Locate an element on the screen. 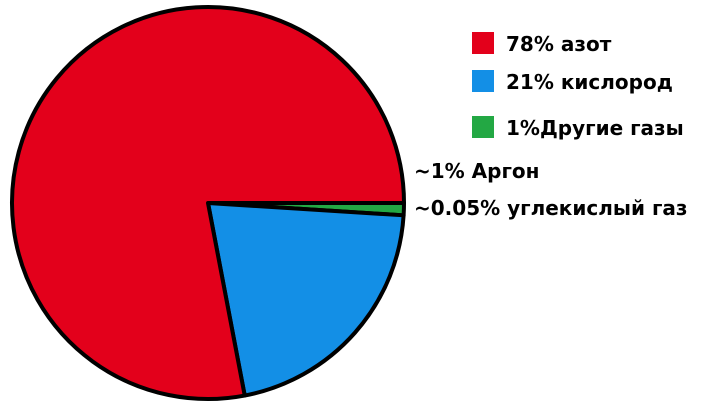 This screenshot has height=414, width=706. legend: 78% азот 21% кислород 1%Другие газы is located at coordinates (578, 86).